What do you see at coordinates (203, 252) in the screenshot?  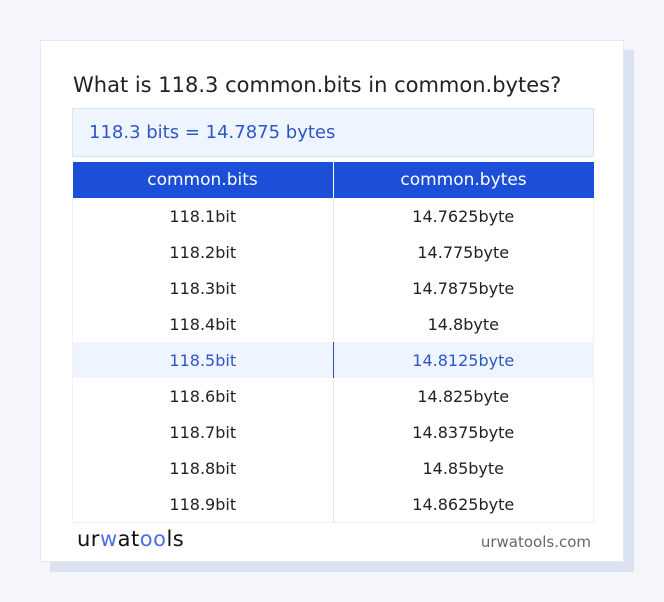 I see `cell-bits: 118.2bit` at bounding box center [203, 252].